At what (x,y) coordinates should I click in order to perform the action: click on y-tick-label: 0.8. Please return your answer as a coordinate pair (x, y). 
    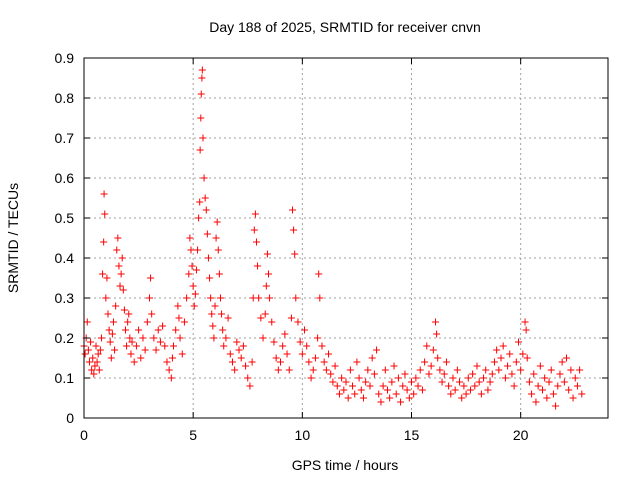
    Looking at the image, I should click on (65, 98).